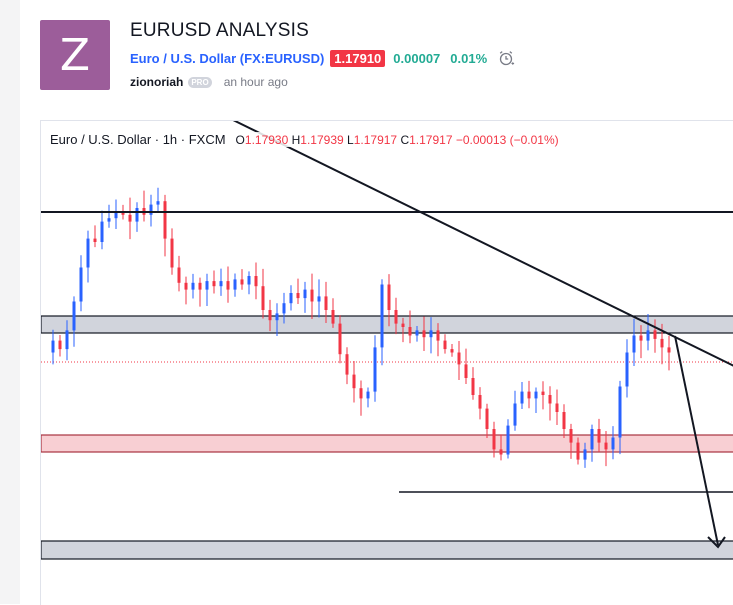 This screenshot has width=733, height=605. What do you see at coordinates (506, 58) in the screenshot?
I see `alarm-clock-icon` at bounding box center [506, 58].